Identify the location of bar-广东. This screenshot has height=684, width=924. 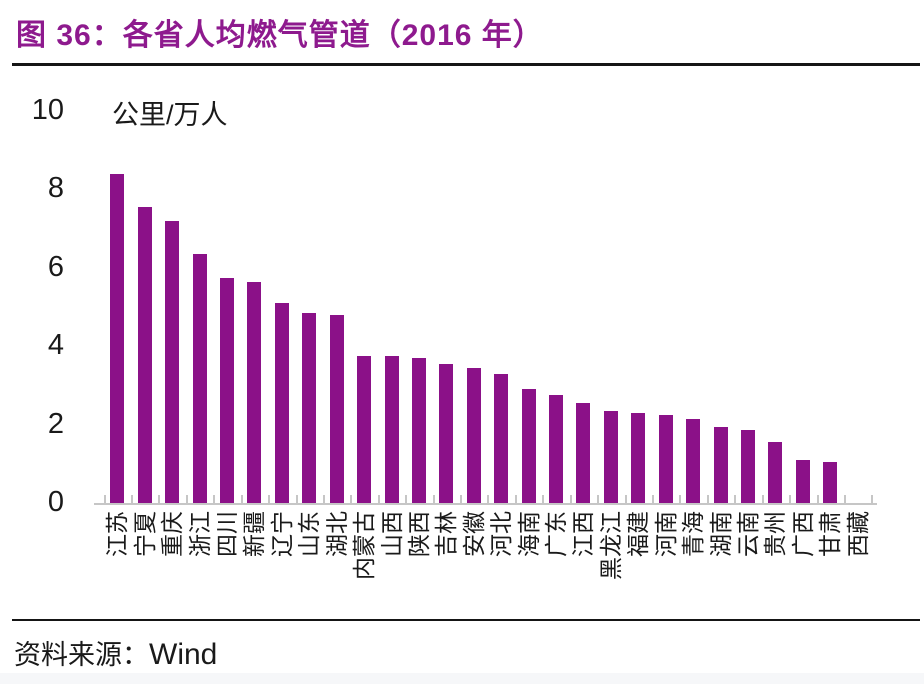
(556, 449).